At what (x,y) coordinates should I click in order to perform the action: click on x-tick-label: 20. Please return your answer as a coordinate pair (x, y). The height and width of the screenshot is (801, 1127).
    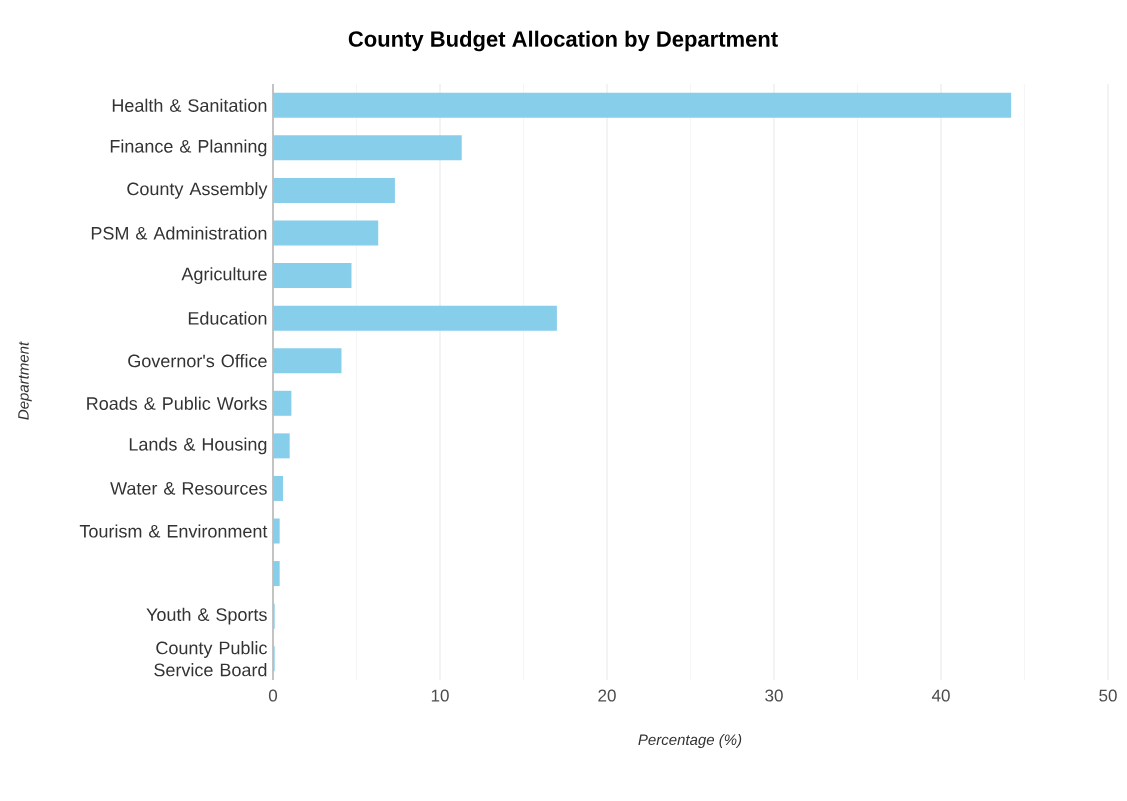
    Looking at the image, I should click on (607, 695).